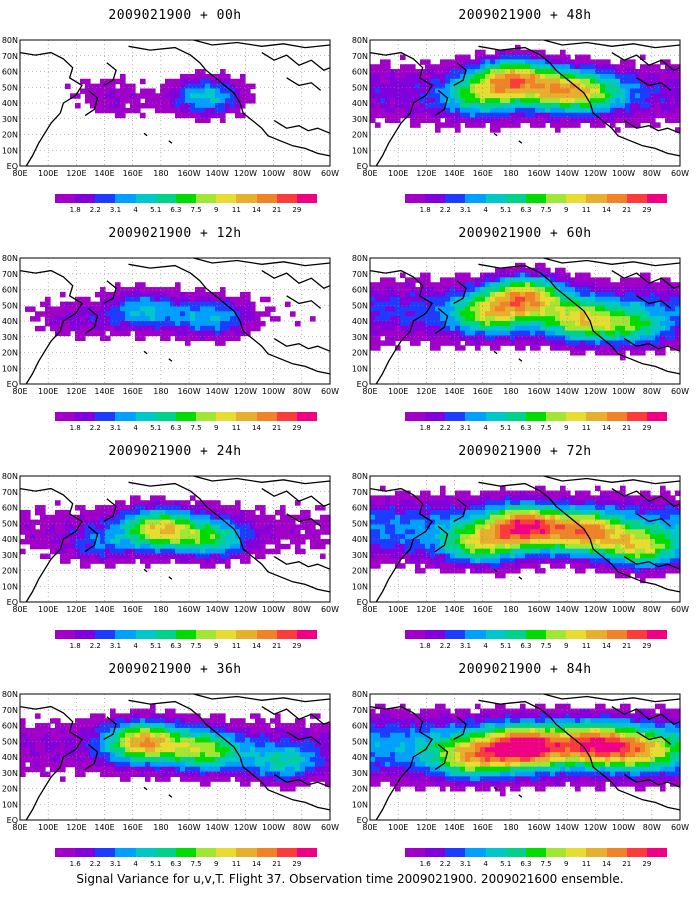 The height and width of the screenshot is (900, 700). I want to click on longitude-tick-label: 60W, so click(680, 391).